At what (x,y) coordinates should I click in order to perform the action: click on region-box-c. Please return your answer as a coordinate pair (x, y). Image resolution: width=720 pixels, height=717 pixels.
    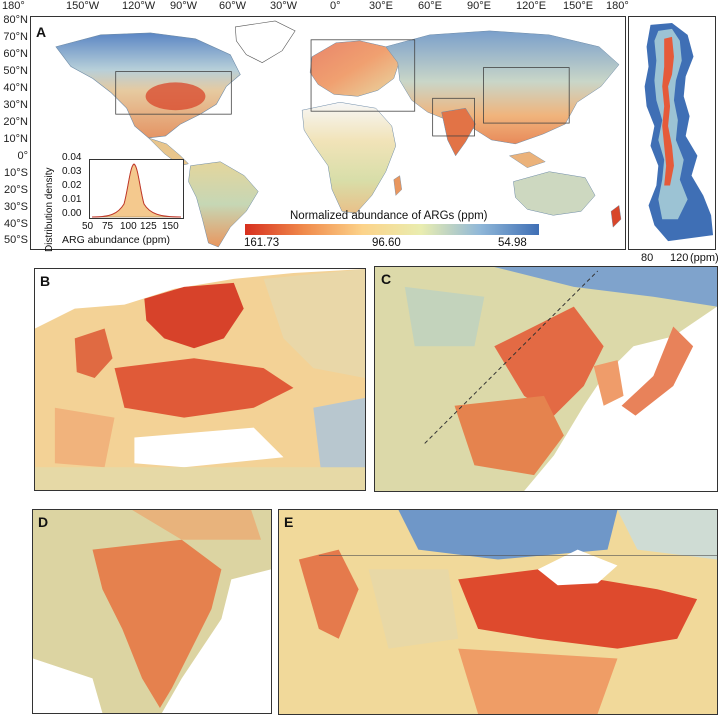
    Looking at the image, I should click on (526, 95).